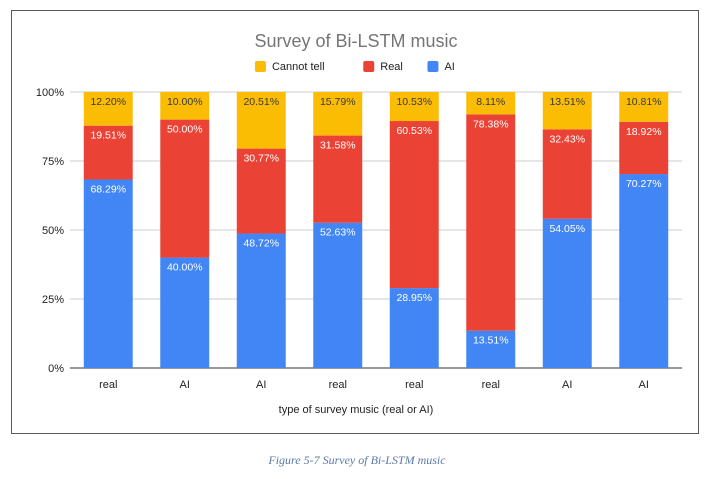 This screenshot has width=714, height=479. I want to click on data-label: 19.51%, so click(108, 136).